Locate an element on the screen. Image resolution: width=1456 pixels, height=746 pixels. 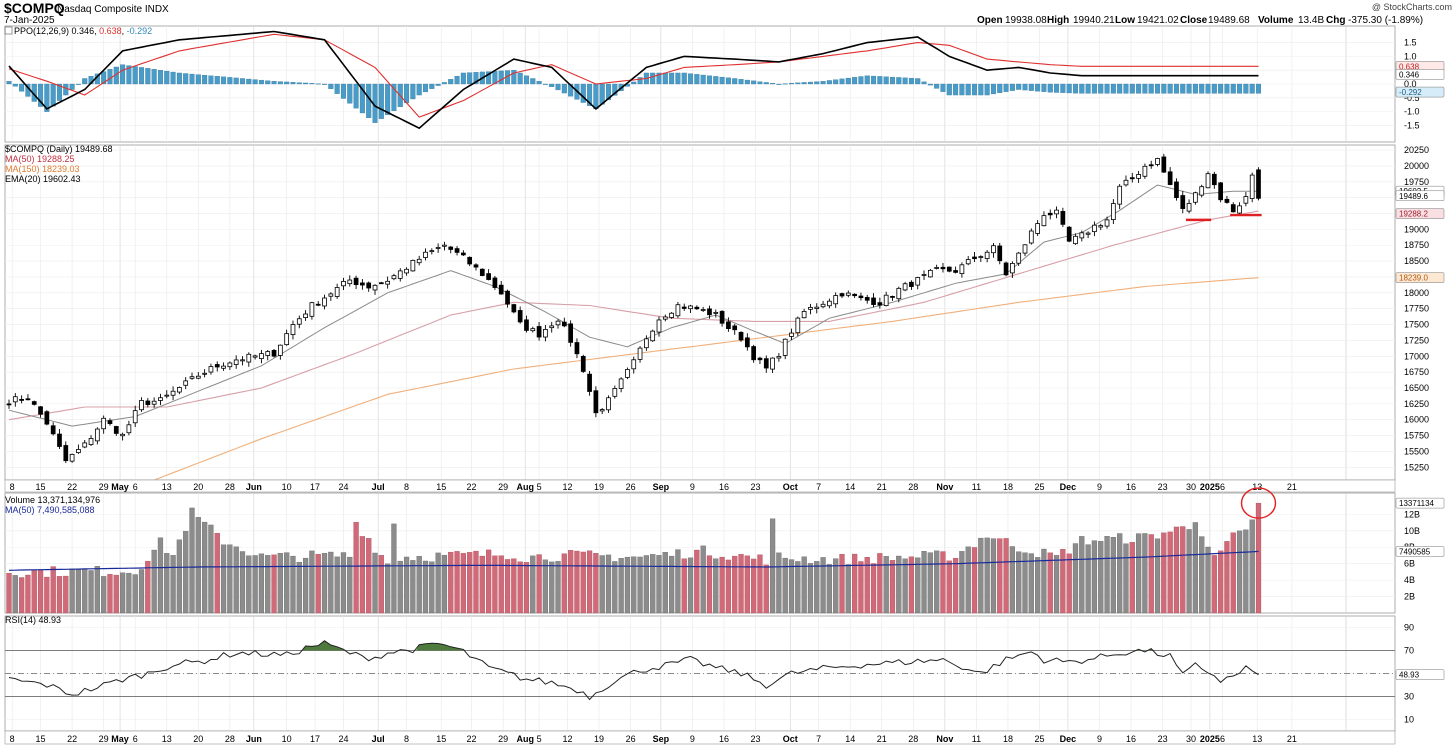
x-tick-label: 28 is located at coordinates (230, 739).